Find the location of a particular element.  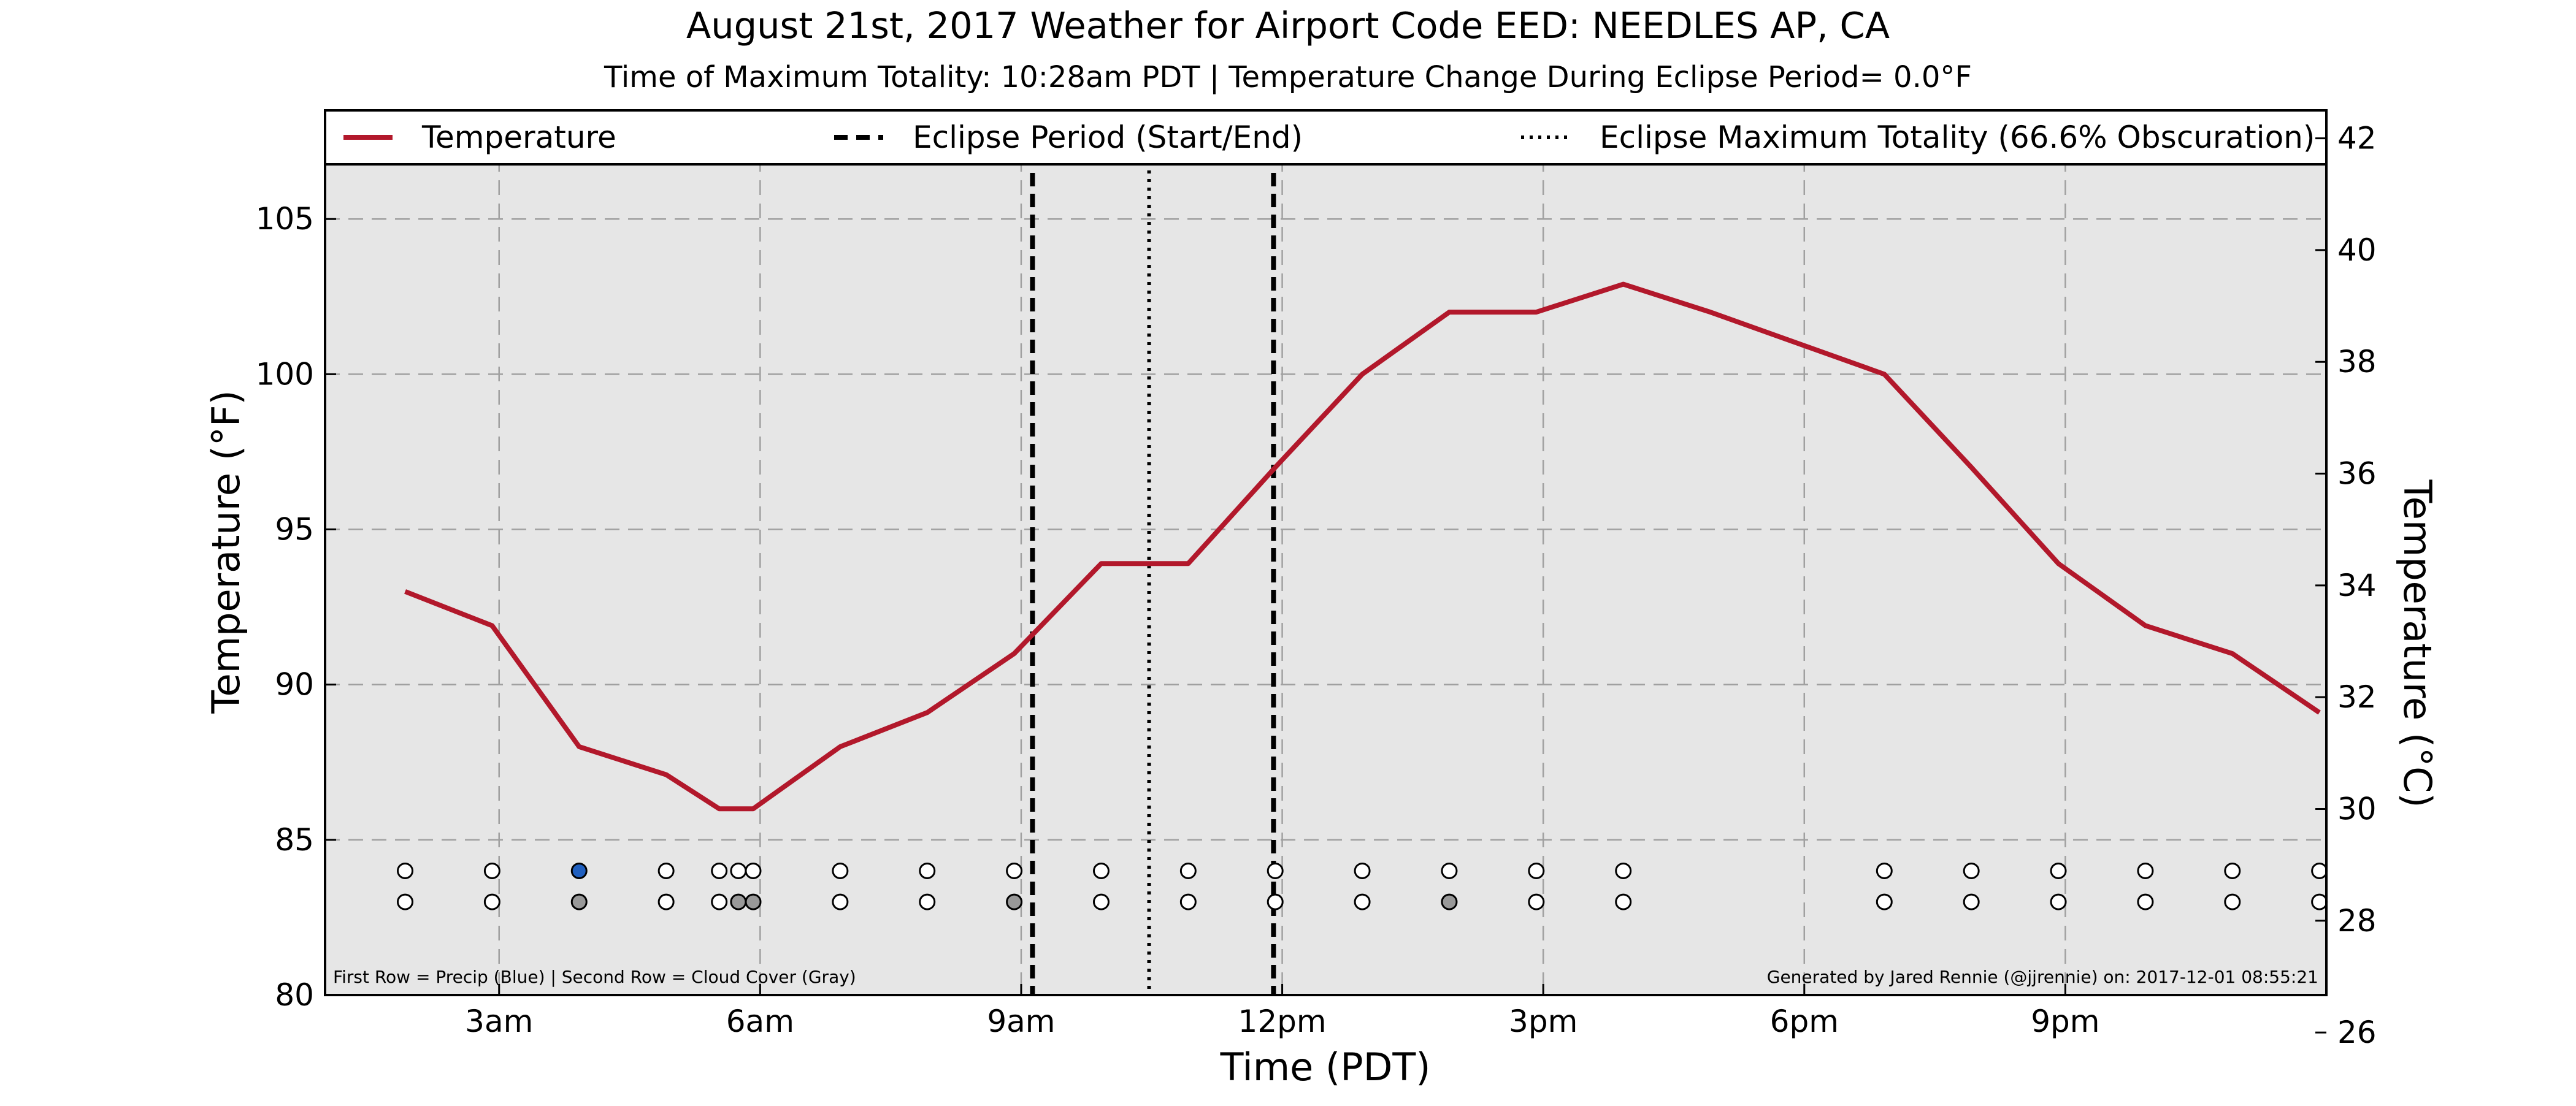

y-right-tick-label: 36 is located at coordinates (2357, 474).